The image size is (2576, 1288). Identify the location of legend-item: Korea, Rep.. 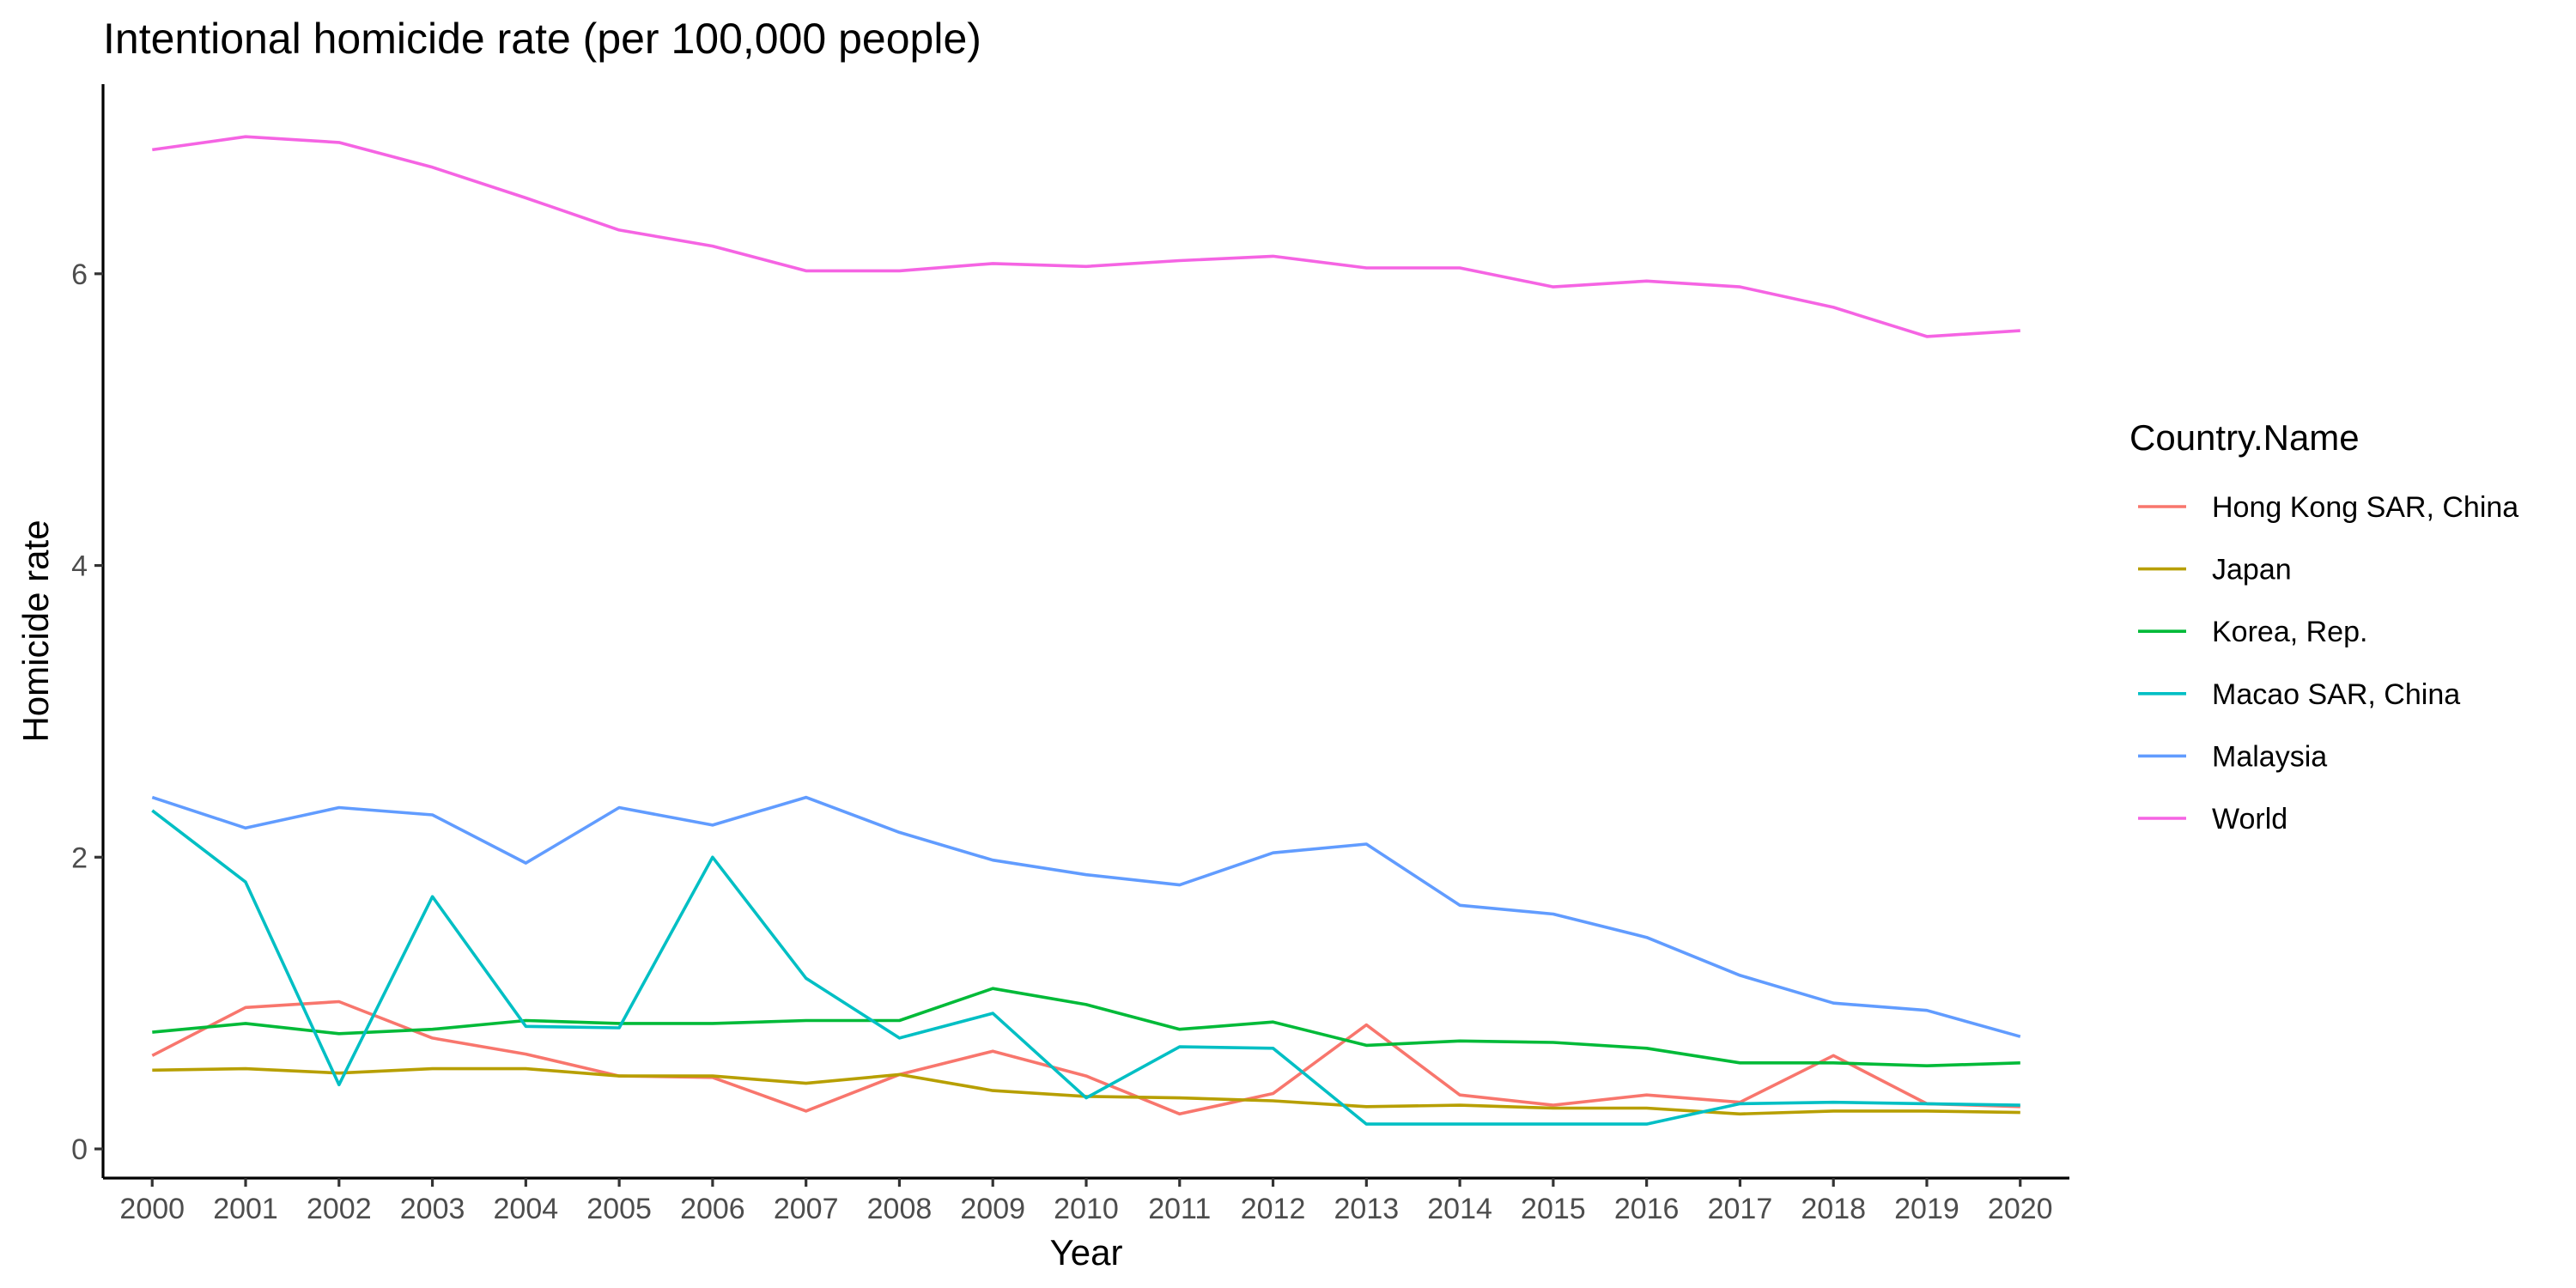
(2252, 632).